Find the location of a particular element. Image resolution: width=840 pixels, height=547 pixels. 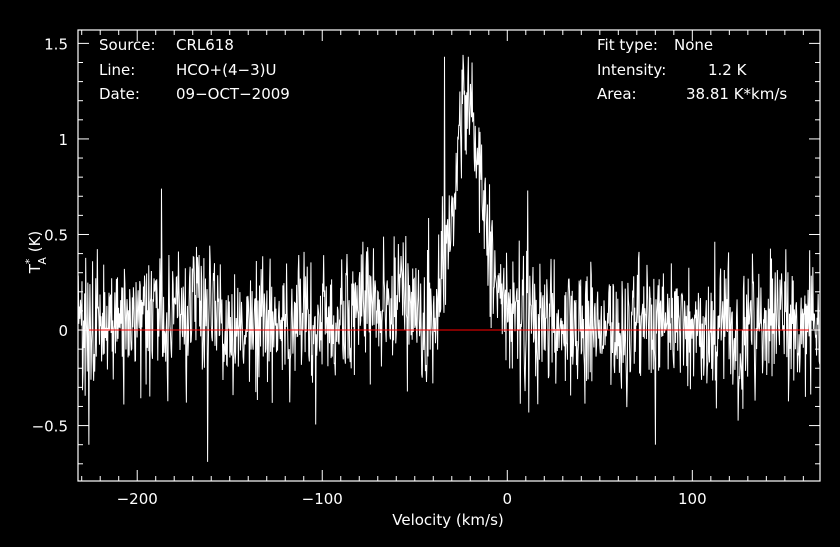

y-axis-label-superscript: * is located at coordinates (29, 261).